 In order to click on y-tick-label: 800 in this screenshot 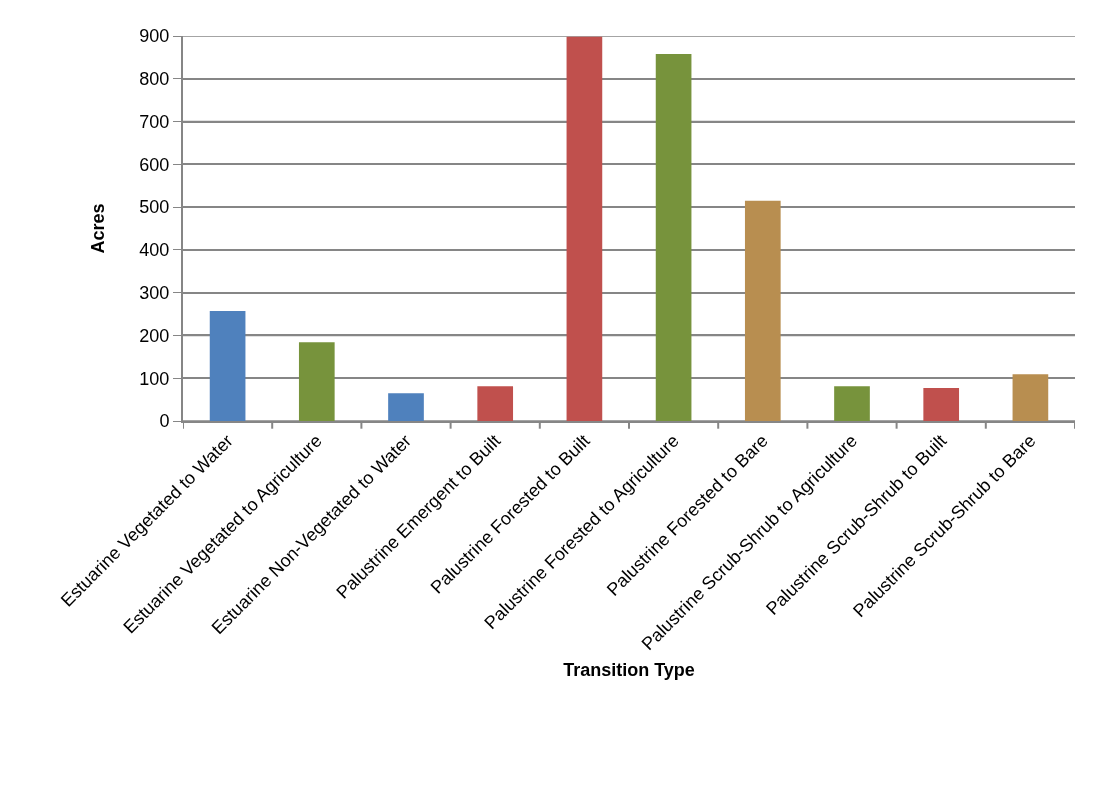, I will do `click(154, 79)`.